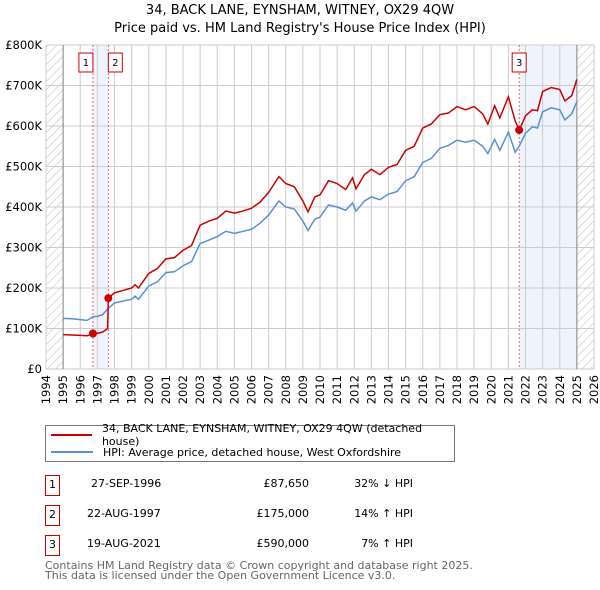 The image size is (600, 590). What do you see at coordinates (132, 389) in the screenshot?
I see `x-tick-label: 1999` at bounding box center [132, 389].